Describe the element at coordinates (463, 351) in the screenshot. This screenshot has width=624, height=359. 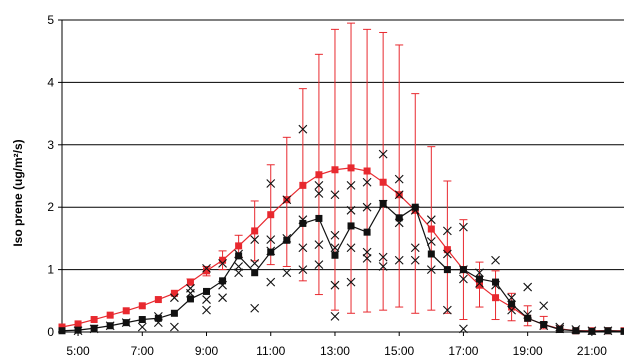
I see `x-tick-label: 17:00` at that location.